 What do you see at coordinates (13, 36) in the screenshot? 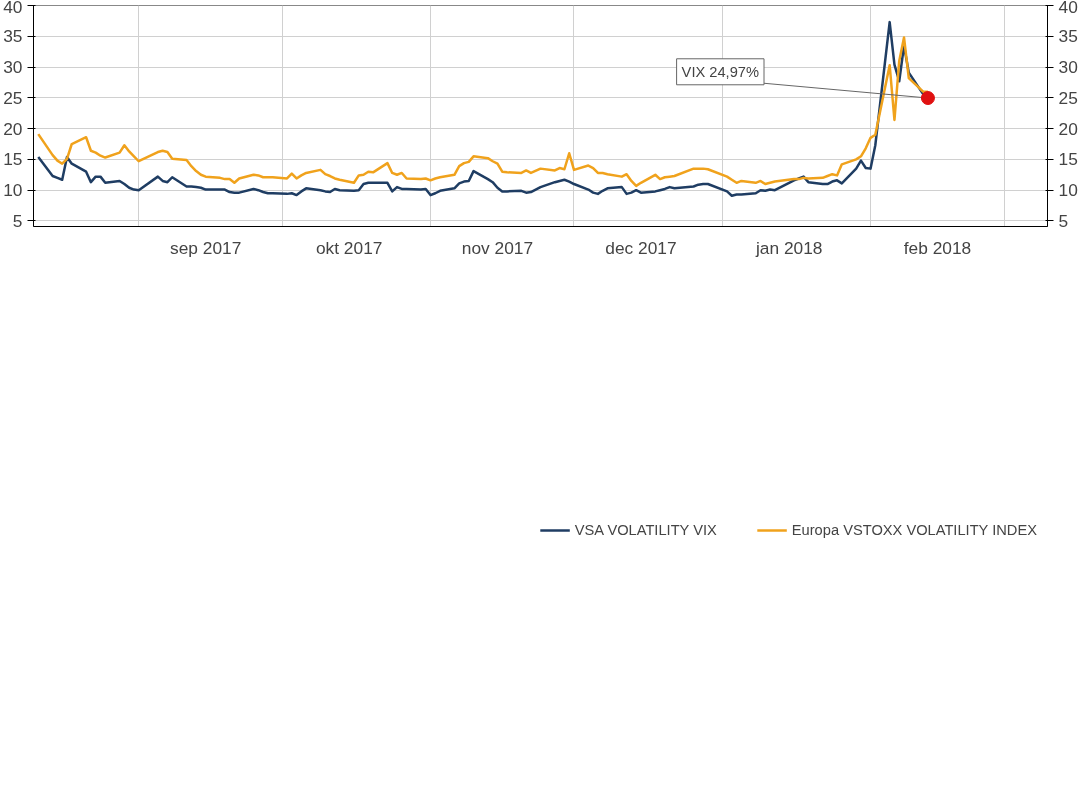
I see `y-tick-label: 35` at bounding box center [13, 36].